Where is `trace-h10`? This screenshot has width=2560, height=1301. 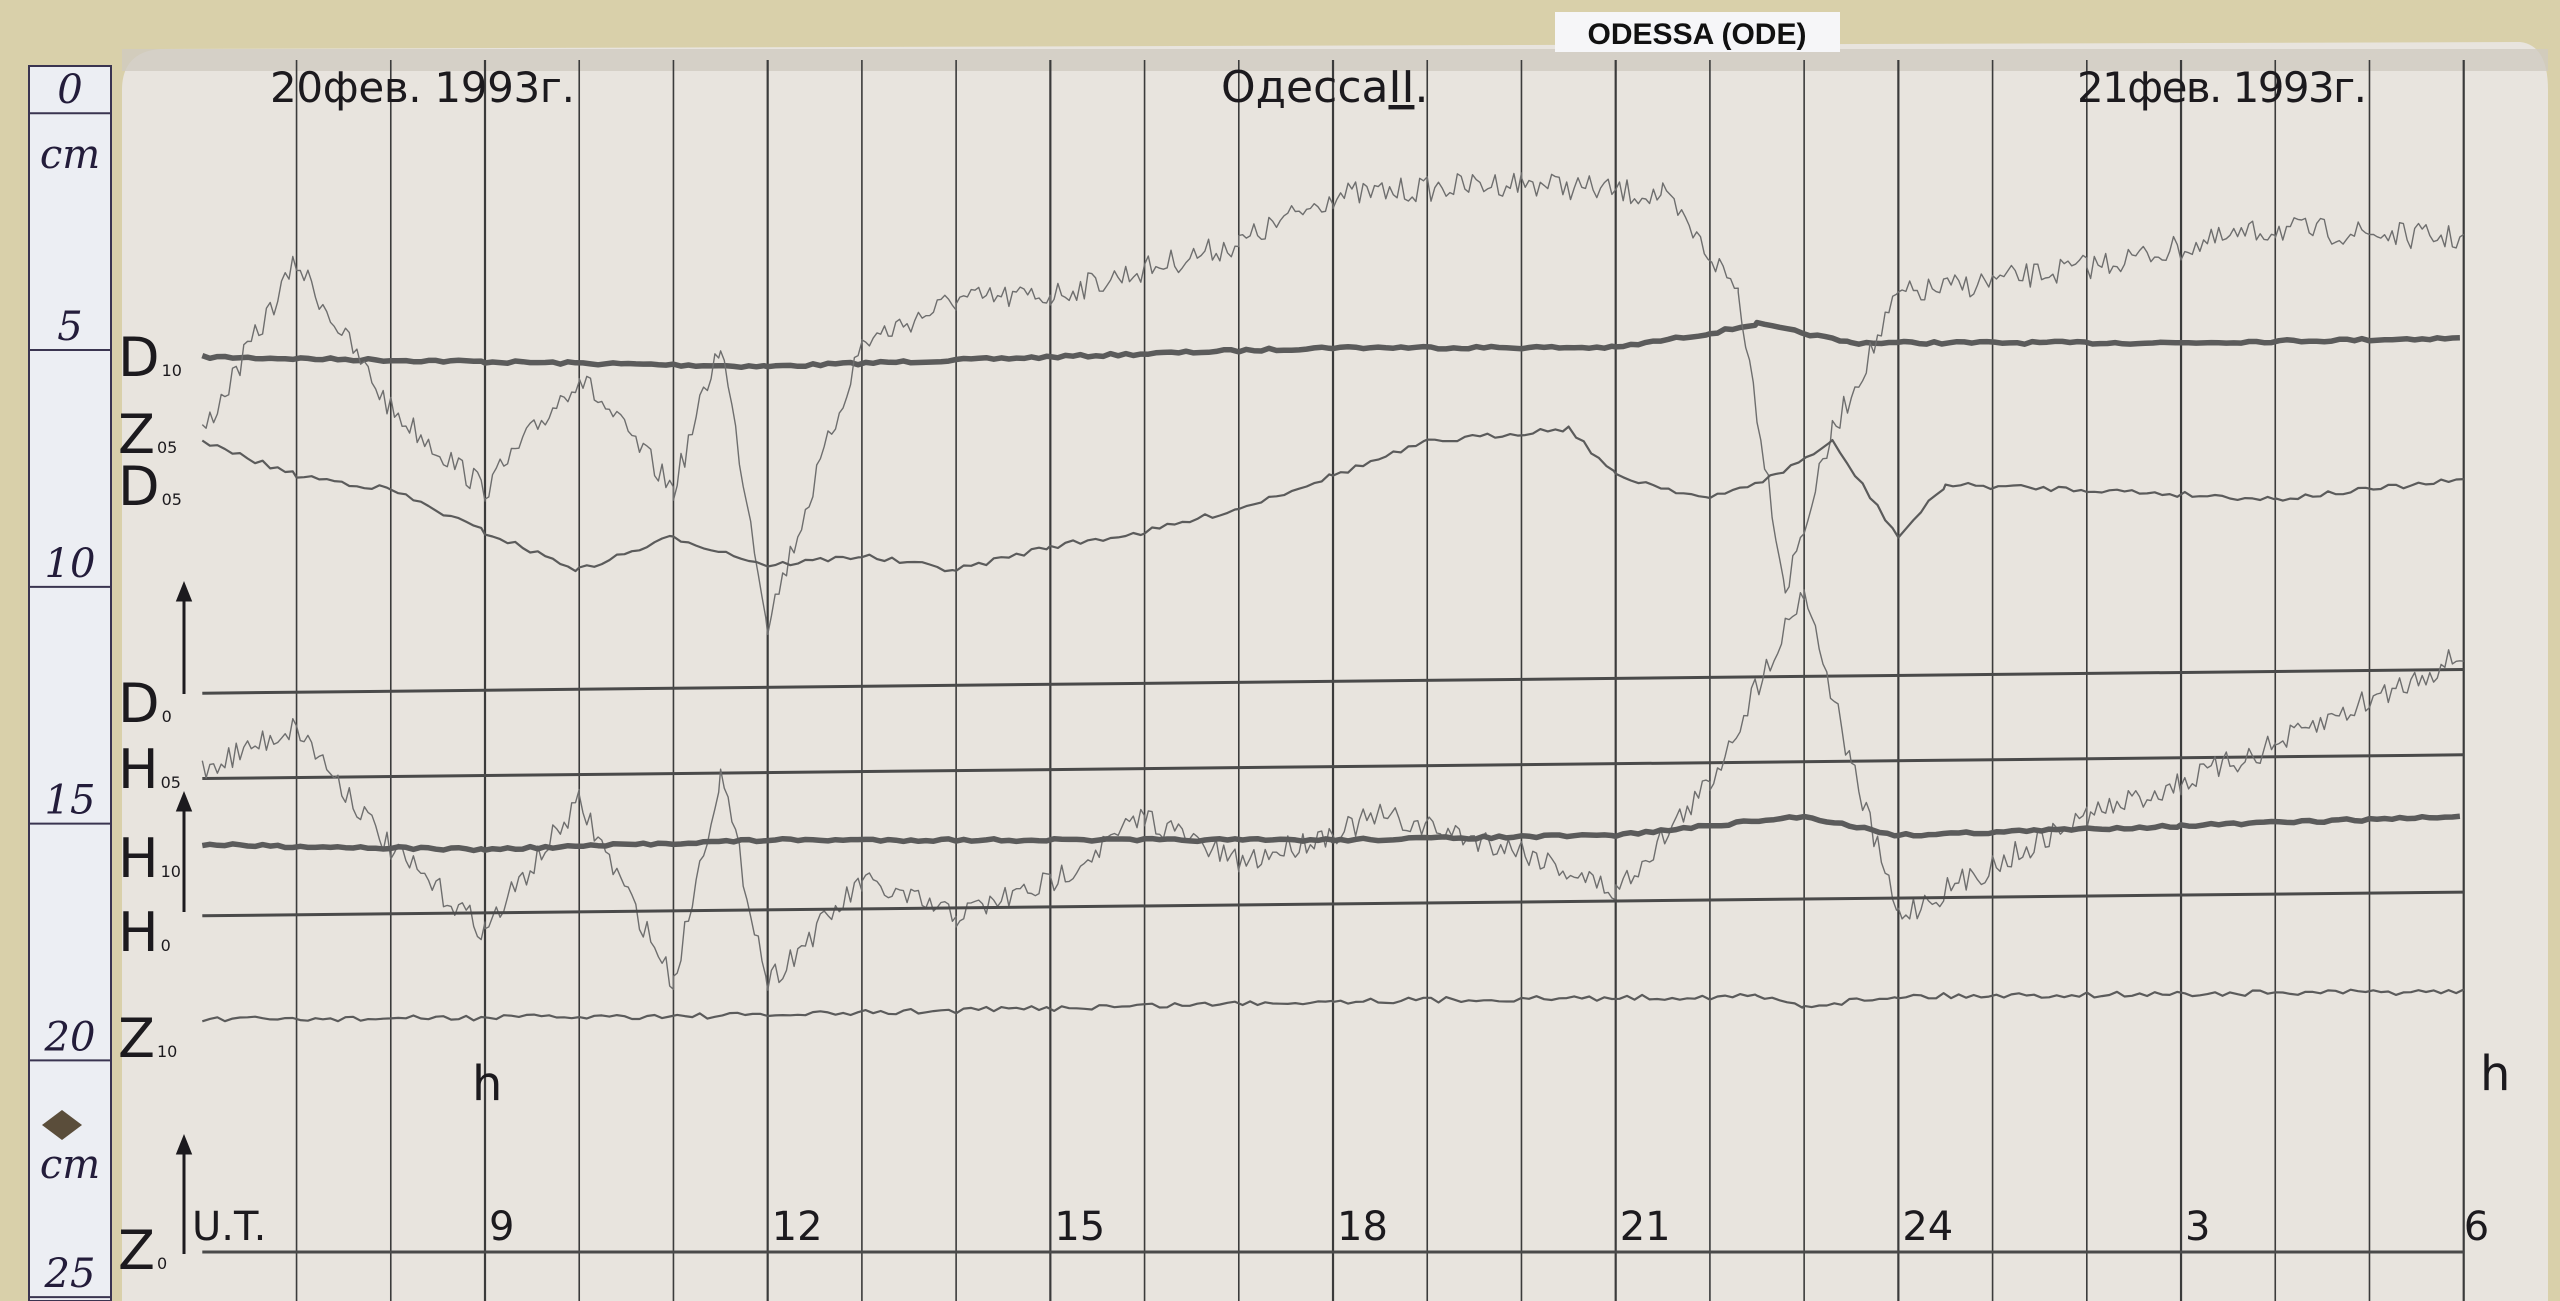
trace-h10 is located at coordinates (1331, 833).